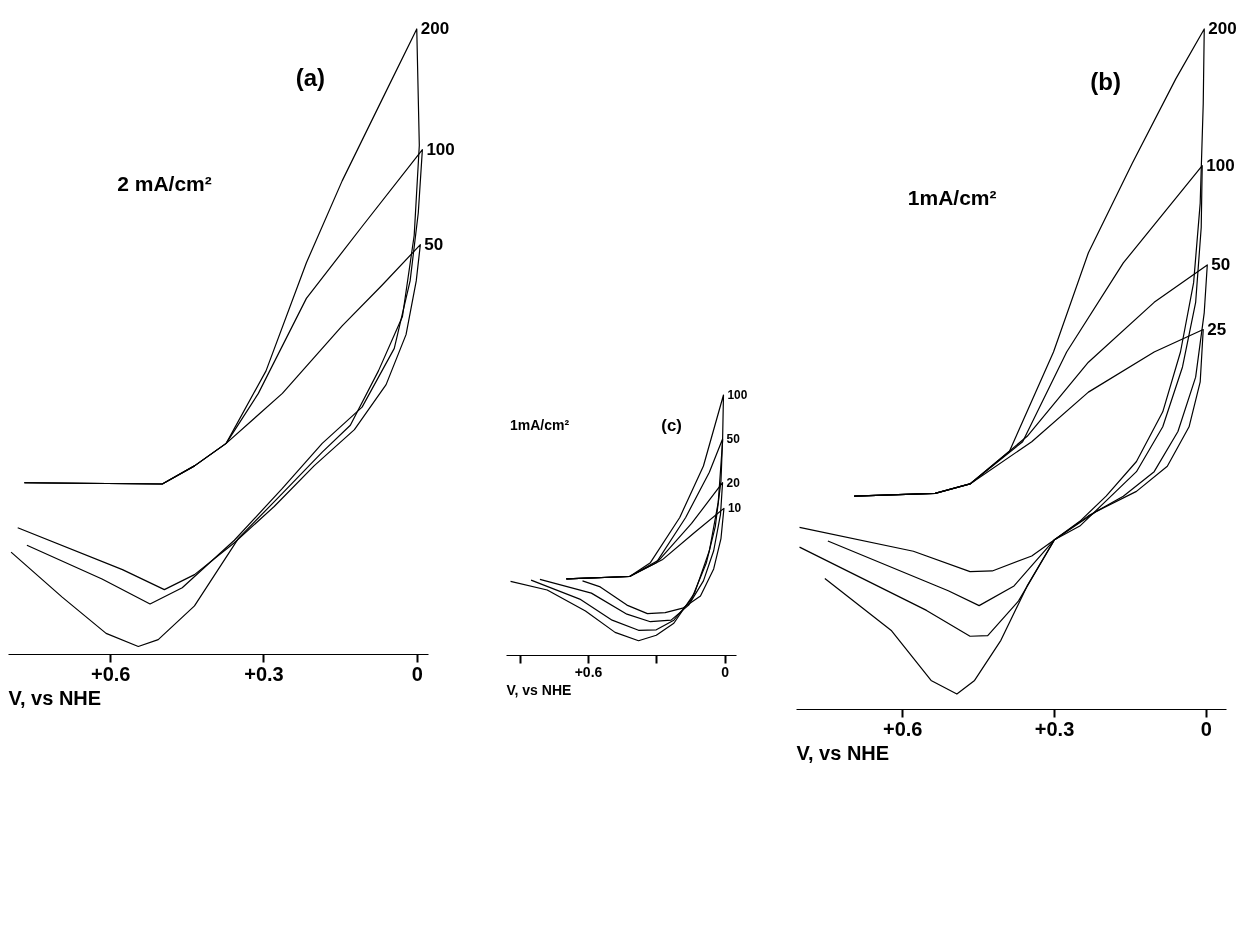  I want to click on series-label: 20, so click(733, 482).